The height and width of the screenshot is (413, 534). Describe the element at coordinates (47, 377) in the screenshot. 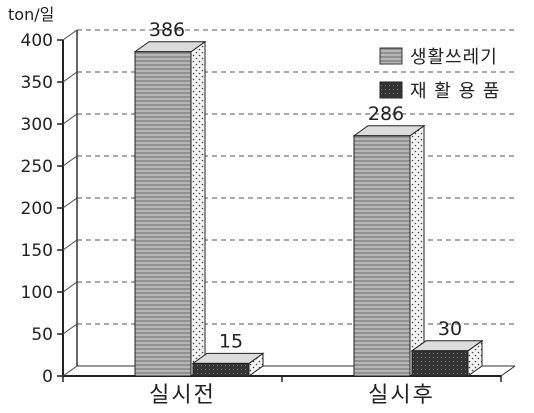

I see `y-tick-label-0: 0` at that location.